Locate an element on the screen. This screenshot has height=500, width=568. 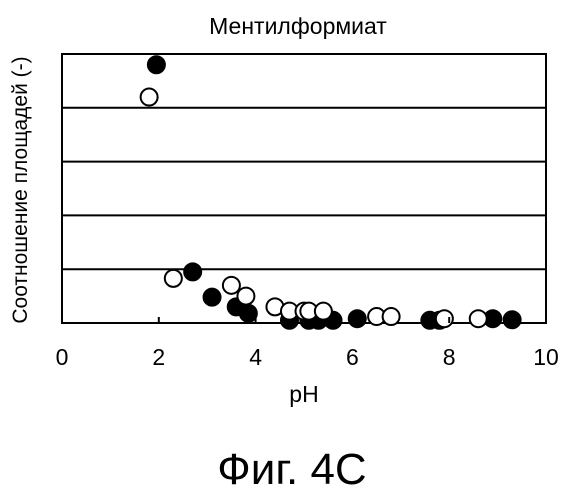
x-tick-label: 10 is located at coordinates (546, 357).